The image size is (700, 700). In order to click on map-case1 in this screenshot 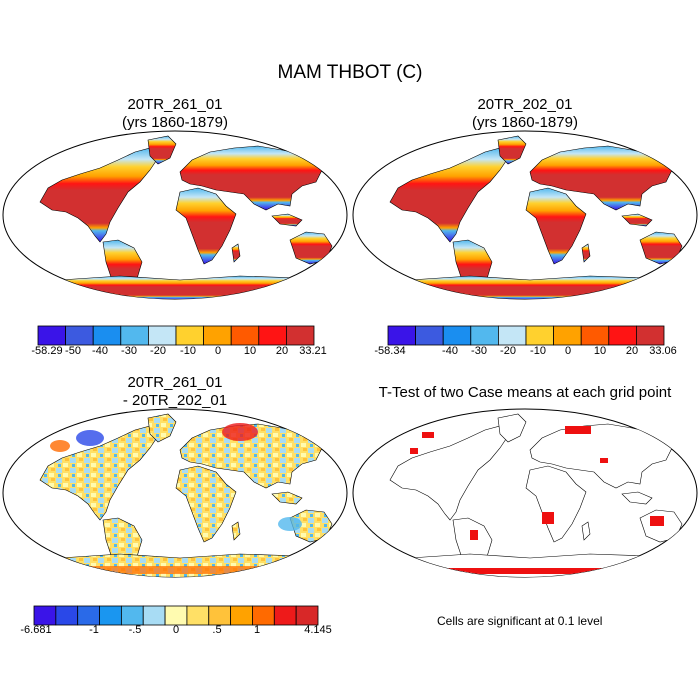, I will do `click(175, 215)`.